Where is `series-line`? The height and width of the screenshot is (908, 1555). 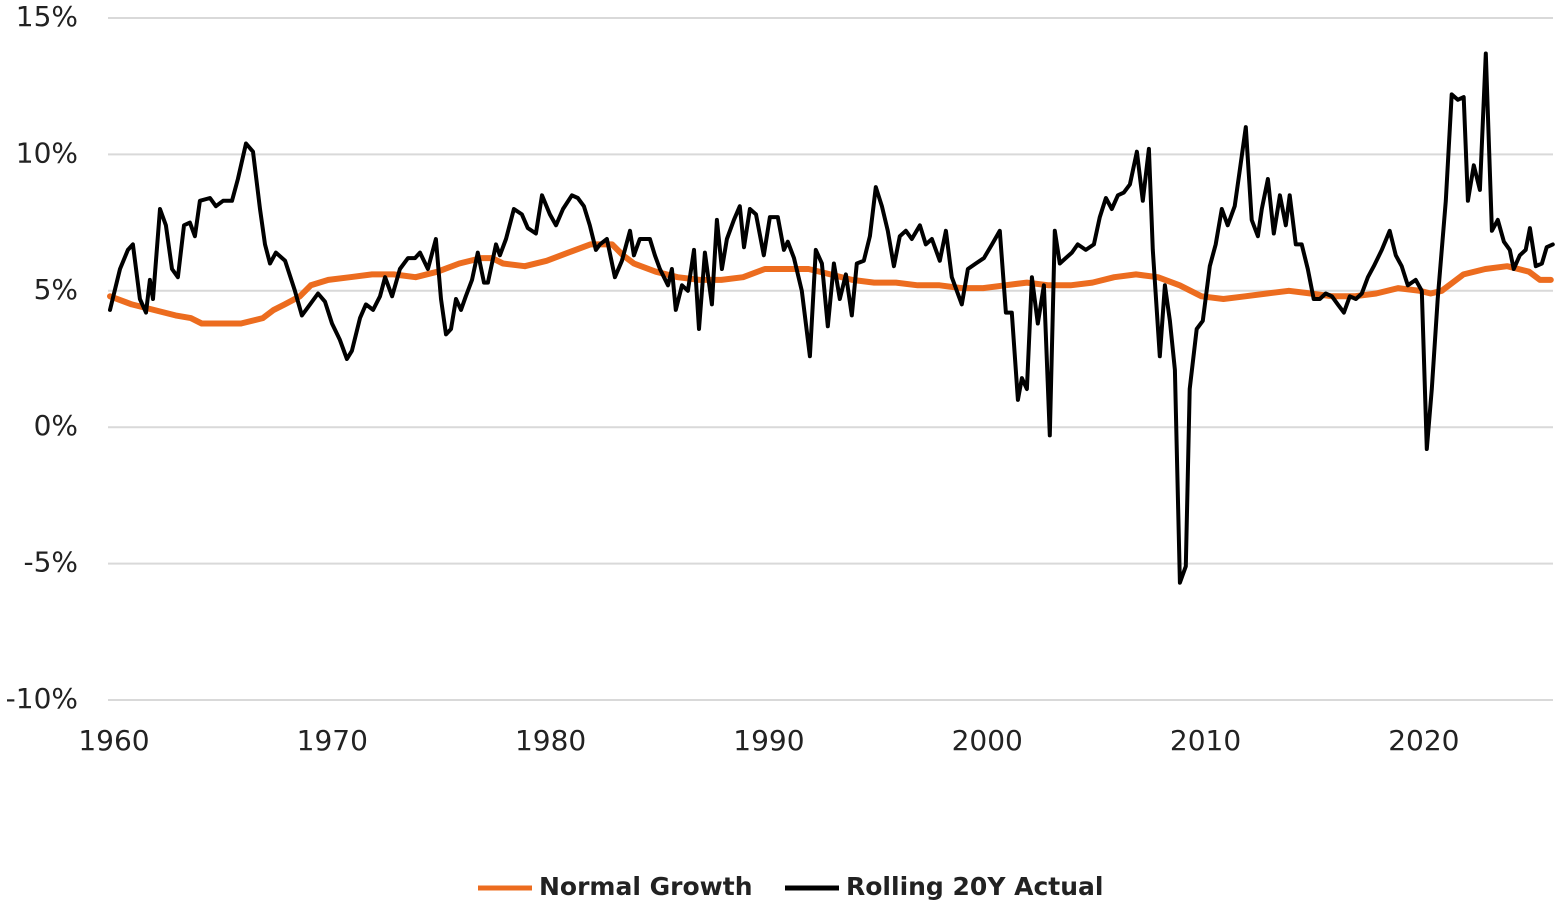 series-line is located at coordinates (830, 284).